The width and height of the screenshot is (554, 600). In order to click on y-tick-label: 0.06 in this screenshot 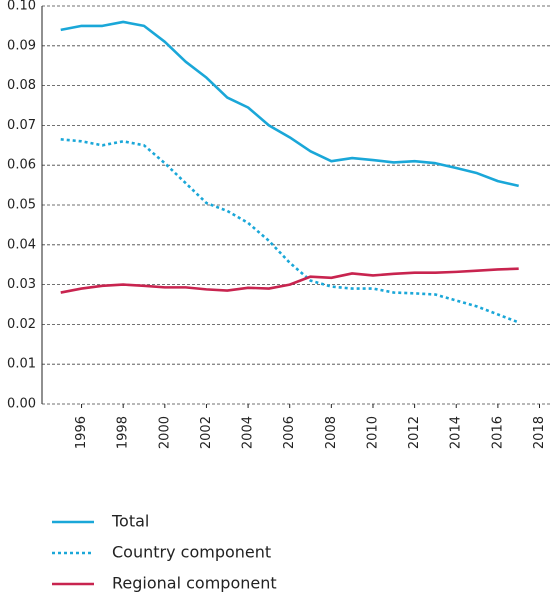, I will do `click(21, 165)`.